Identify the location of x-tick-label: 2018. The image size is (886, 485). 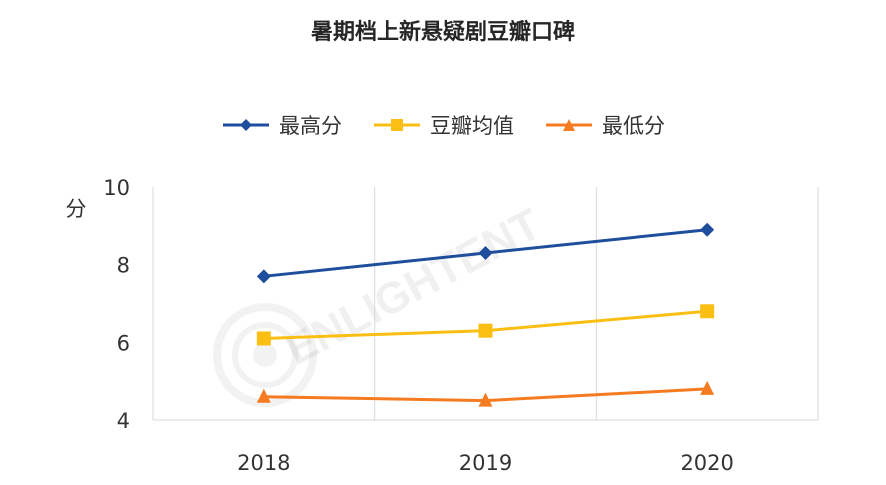
(263, 463).